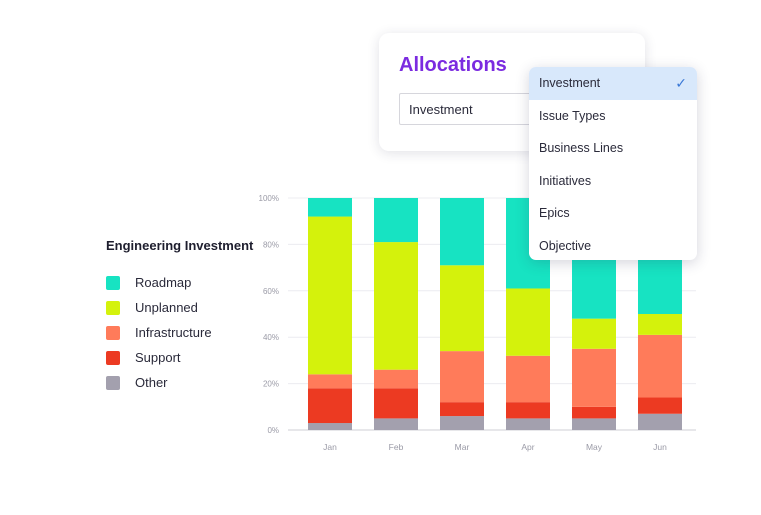 The width and height of the screenshot is (761, 515). I want to click on legend-item-roadmap: Roadmap, so click(179, 282).